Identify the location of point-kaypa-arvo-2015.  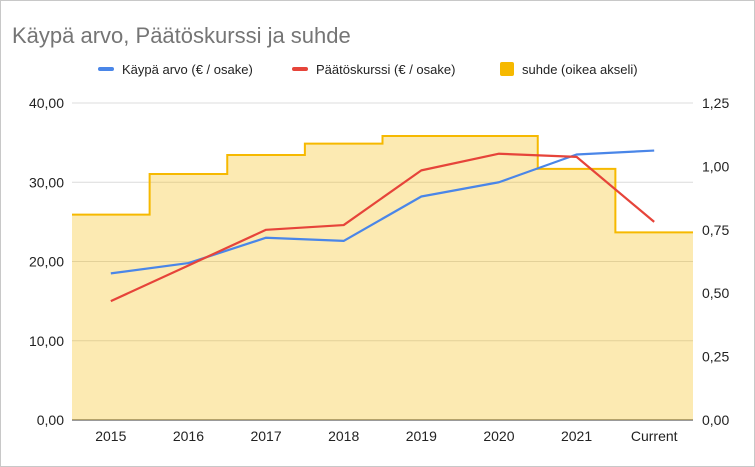
(111, 273).